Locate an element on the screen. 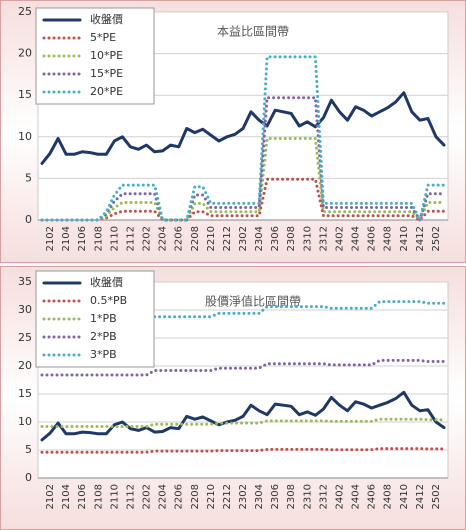 This screenshot has height=530, width=466. legend-label: 15*PE is located at coordinates (106, 73).